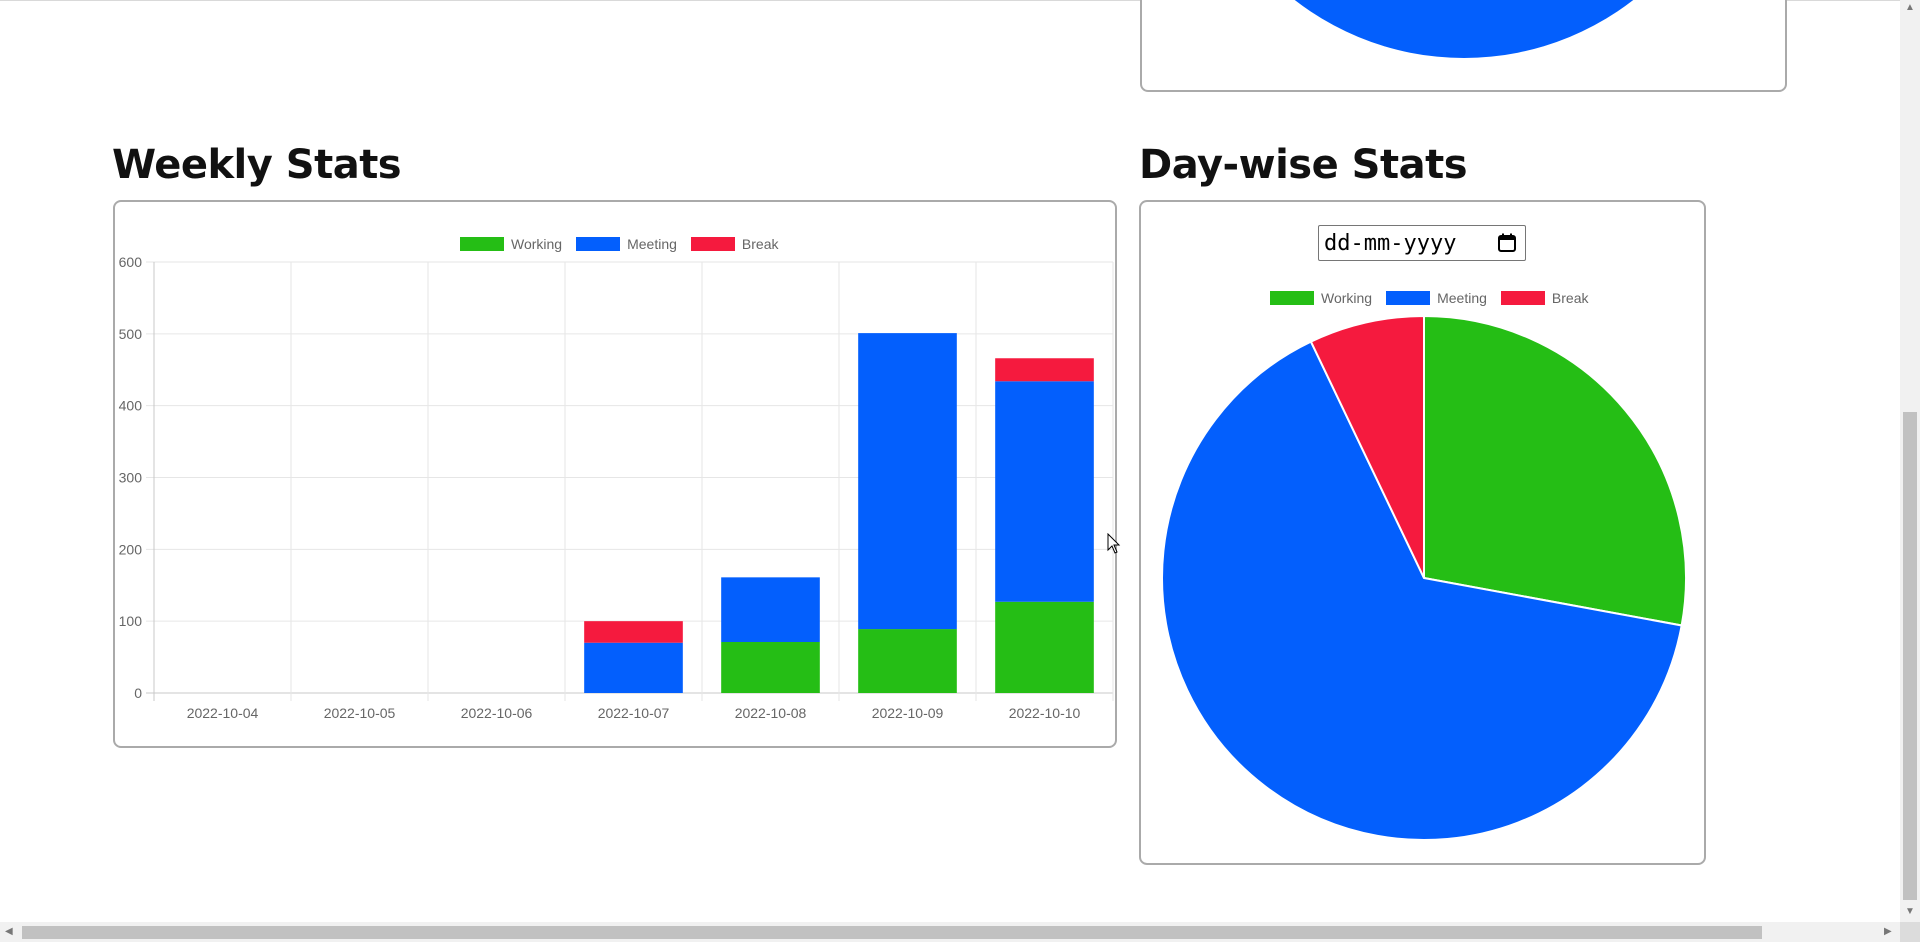 The image size is (1920, 942). What do you see at coordinates (892, 932) in the screenshot?
I see `horizontal-scrollbar-thumb` at bounding box center [892, 932].